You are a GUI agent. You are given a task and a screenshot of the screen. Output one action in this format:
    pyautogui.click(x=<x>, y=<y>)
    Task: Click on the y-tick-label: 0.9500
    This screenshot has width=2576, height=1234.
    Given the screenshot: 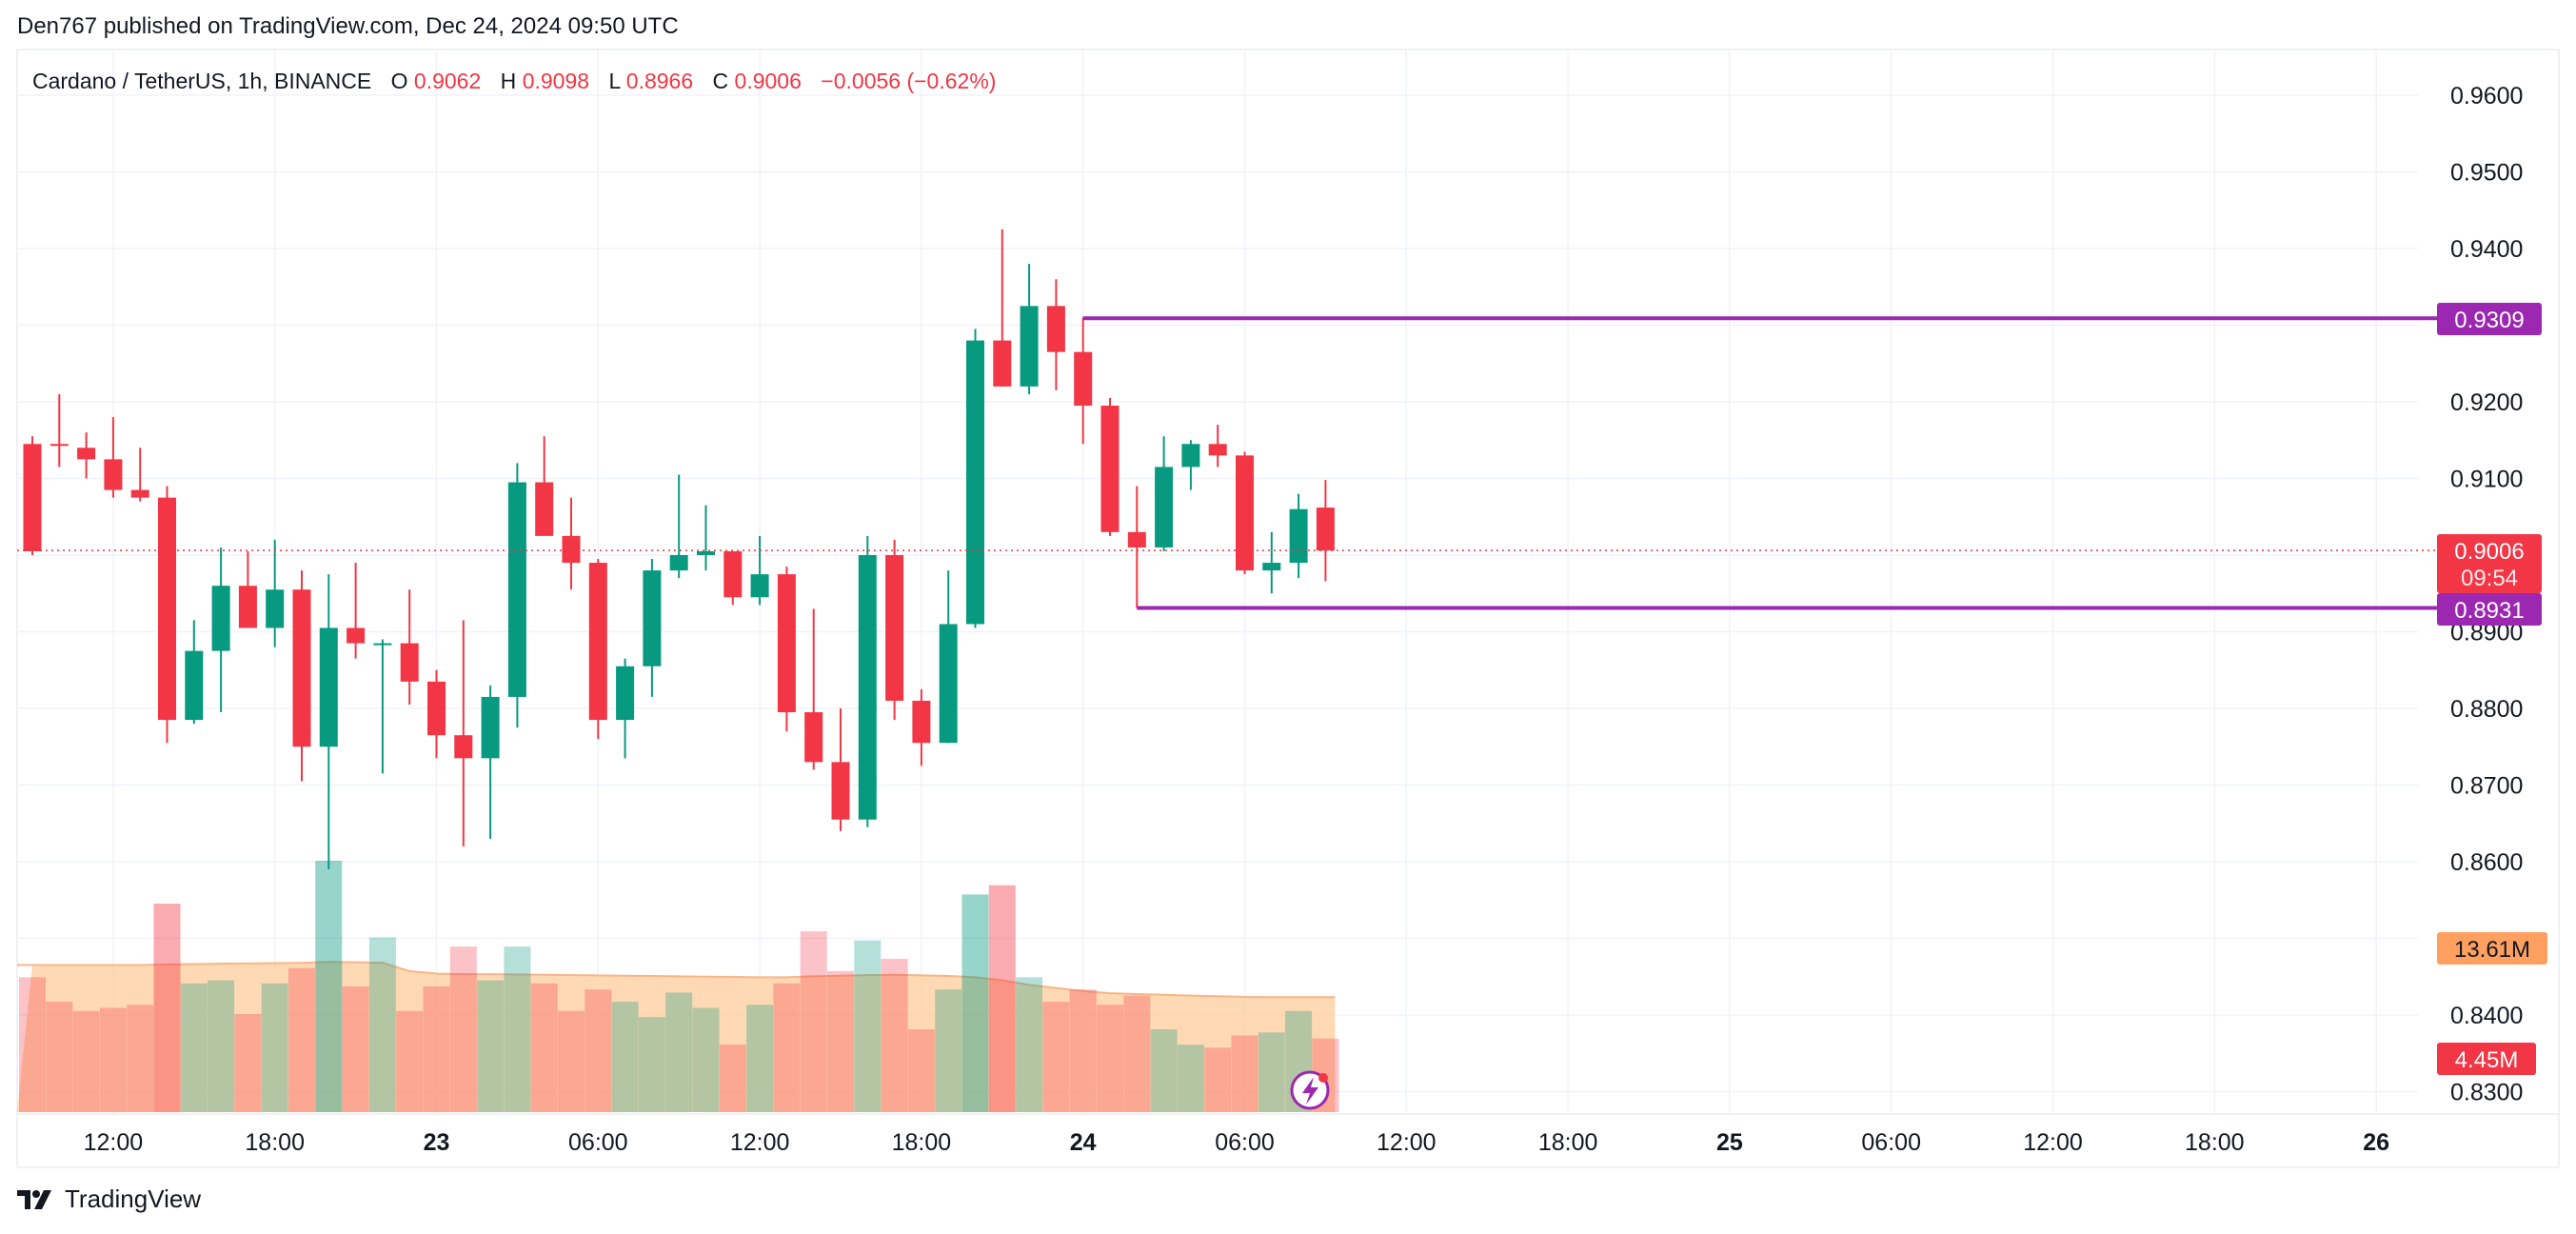 What is the action you would take?
    pyautogui.click(x=2486, y=173)
    